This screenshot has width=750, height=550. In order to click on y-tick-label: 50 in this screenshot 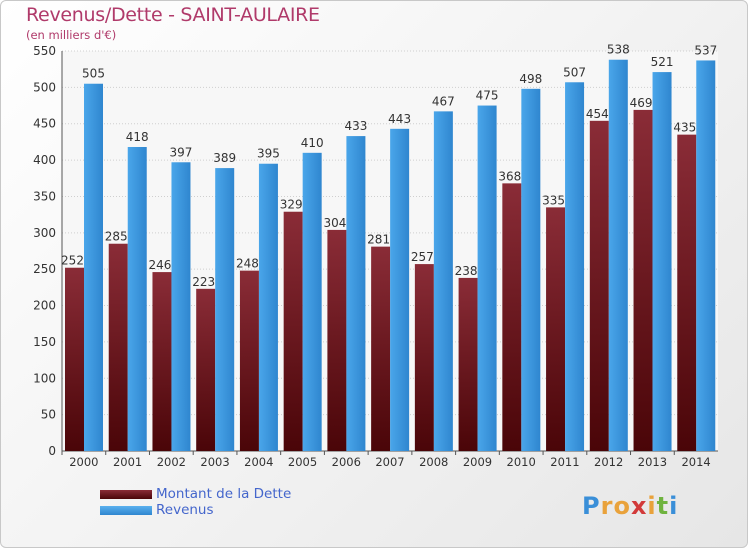, I will do `click(48, 415)`.